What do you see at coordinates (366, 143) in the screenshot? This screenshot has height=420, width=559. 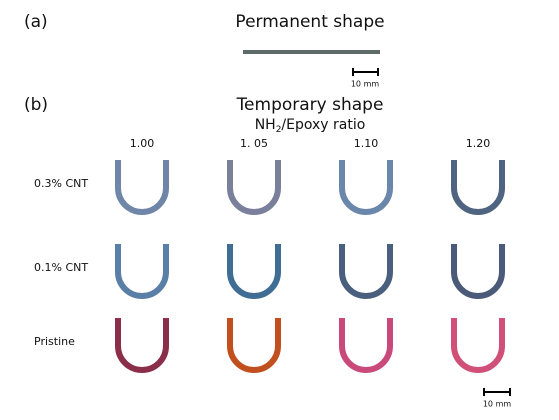 I see `column-label: 1.10` at bounding box center [366, 143].